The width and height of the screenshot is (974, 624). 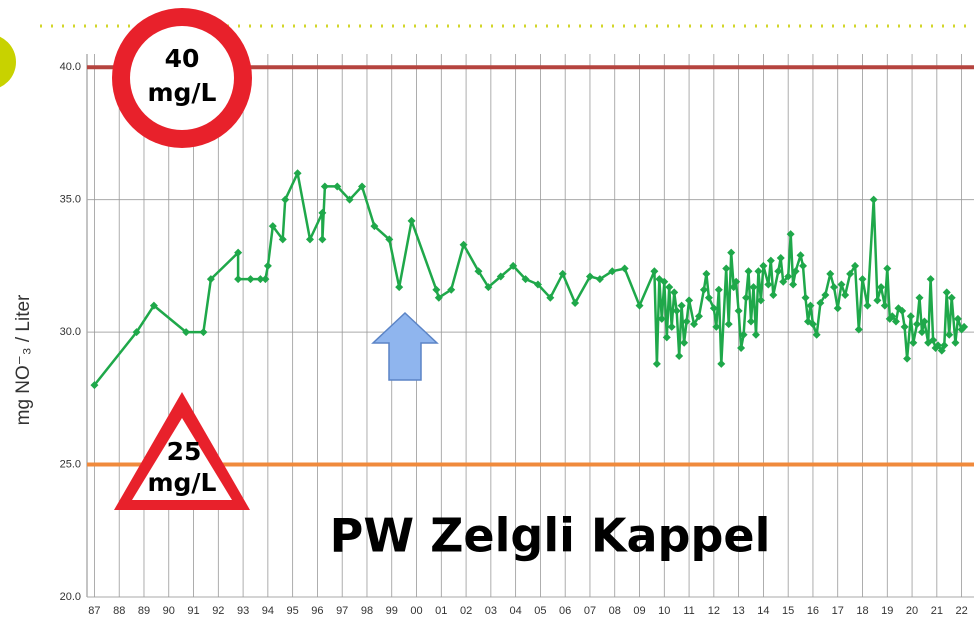 I want to click on warning-sign-inner, so click(x=182, y=459).